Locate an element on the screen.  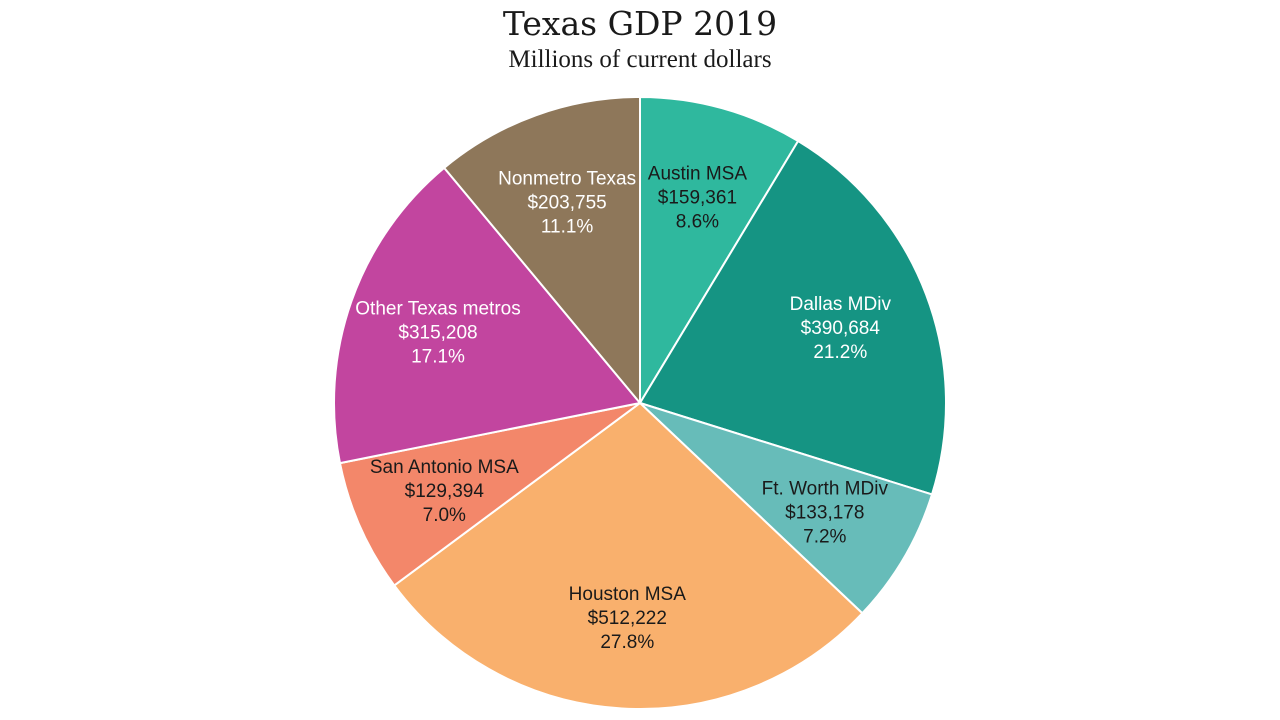
slice-value: $159,361 is located at coordinates (697, 198).